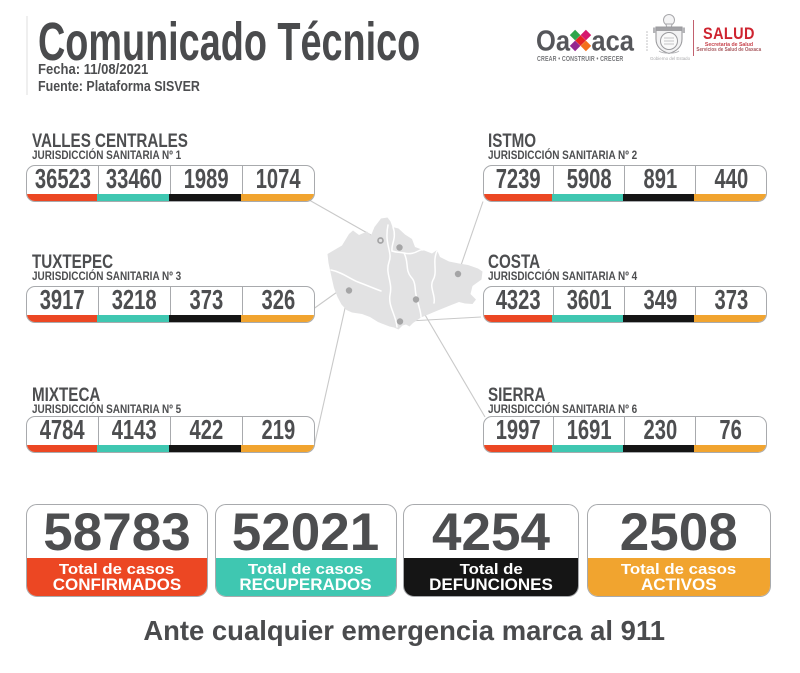 Image resolution: width=800 pixels, height=673 pixels. I want to click on svg-text: aca, so click(612, 40).